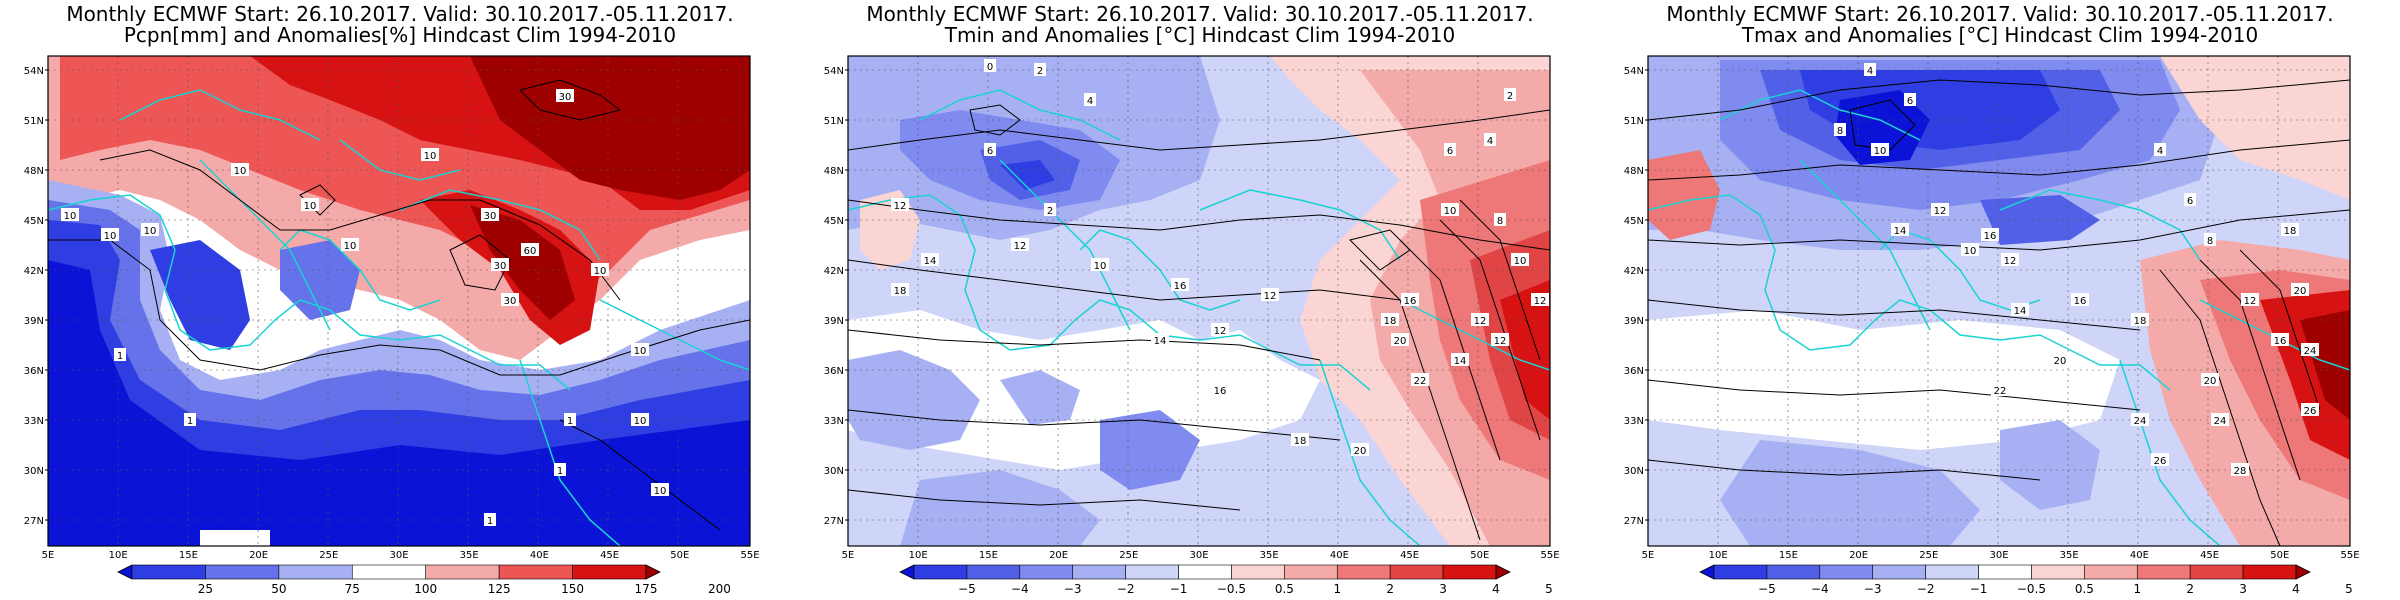 This screenshot has width=2400, height=600. What do you see at coordinates (2140, 320) in the screenshot?
I see `contour-label: 18` at bounding box center [2140, 320].